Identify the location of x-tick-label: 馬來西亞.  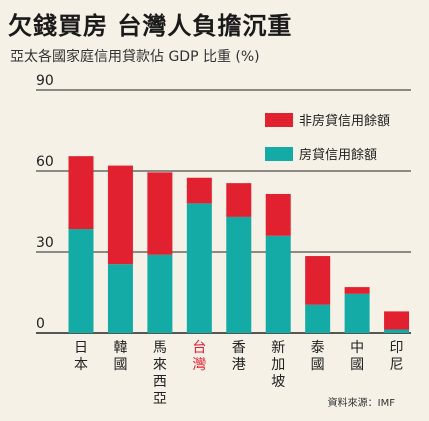
(160, 373).